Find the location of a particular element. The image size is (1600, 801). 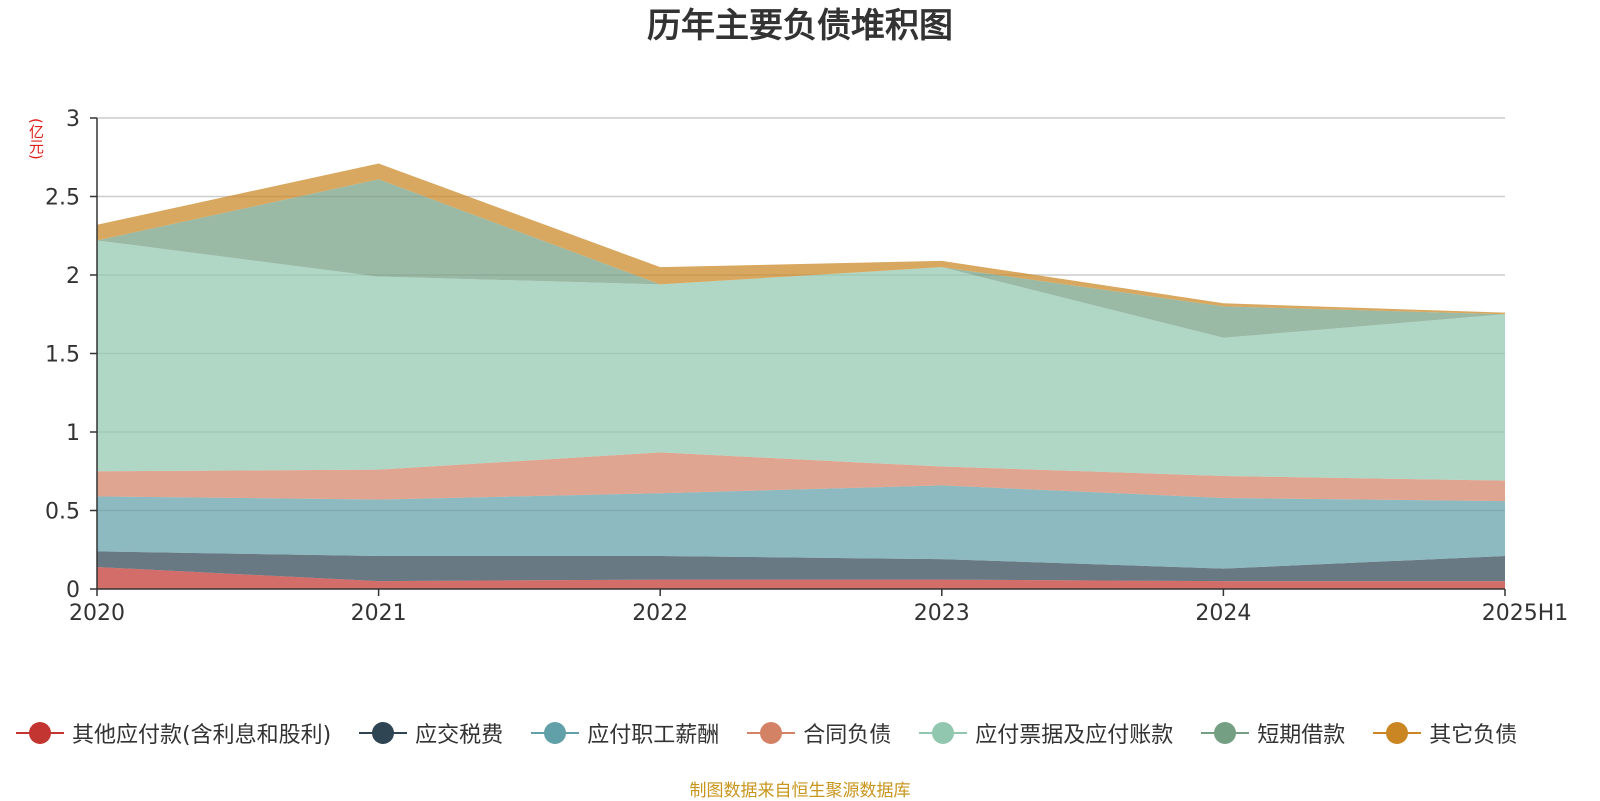

legend-item-6: 其它负债 is located at coordinates (1445, 733).